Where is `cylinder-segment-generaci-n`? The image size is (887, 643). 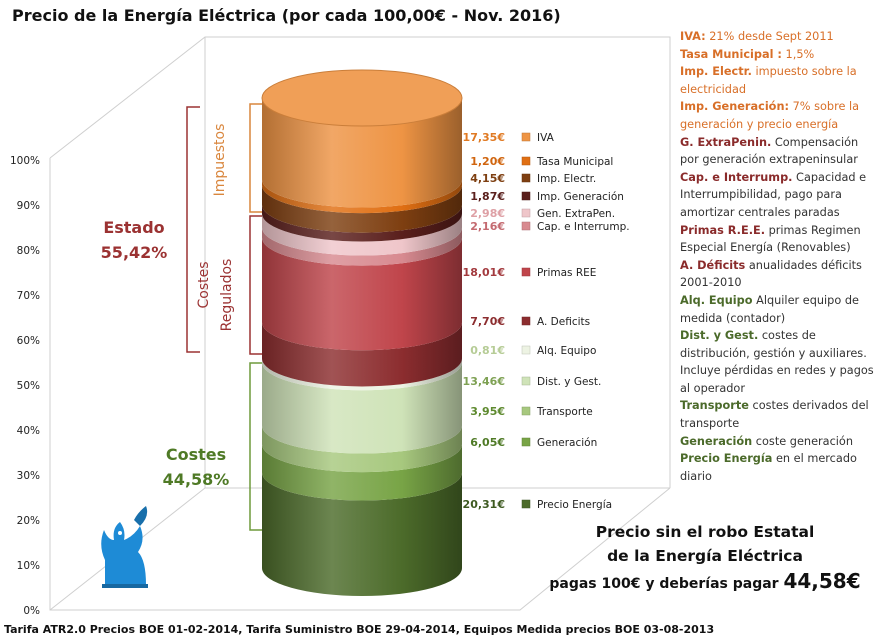 cylinder-segment-generaci-n is located at coordinates (362, 472).